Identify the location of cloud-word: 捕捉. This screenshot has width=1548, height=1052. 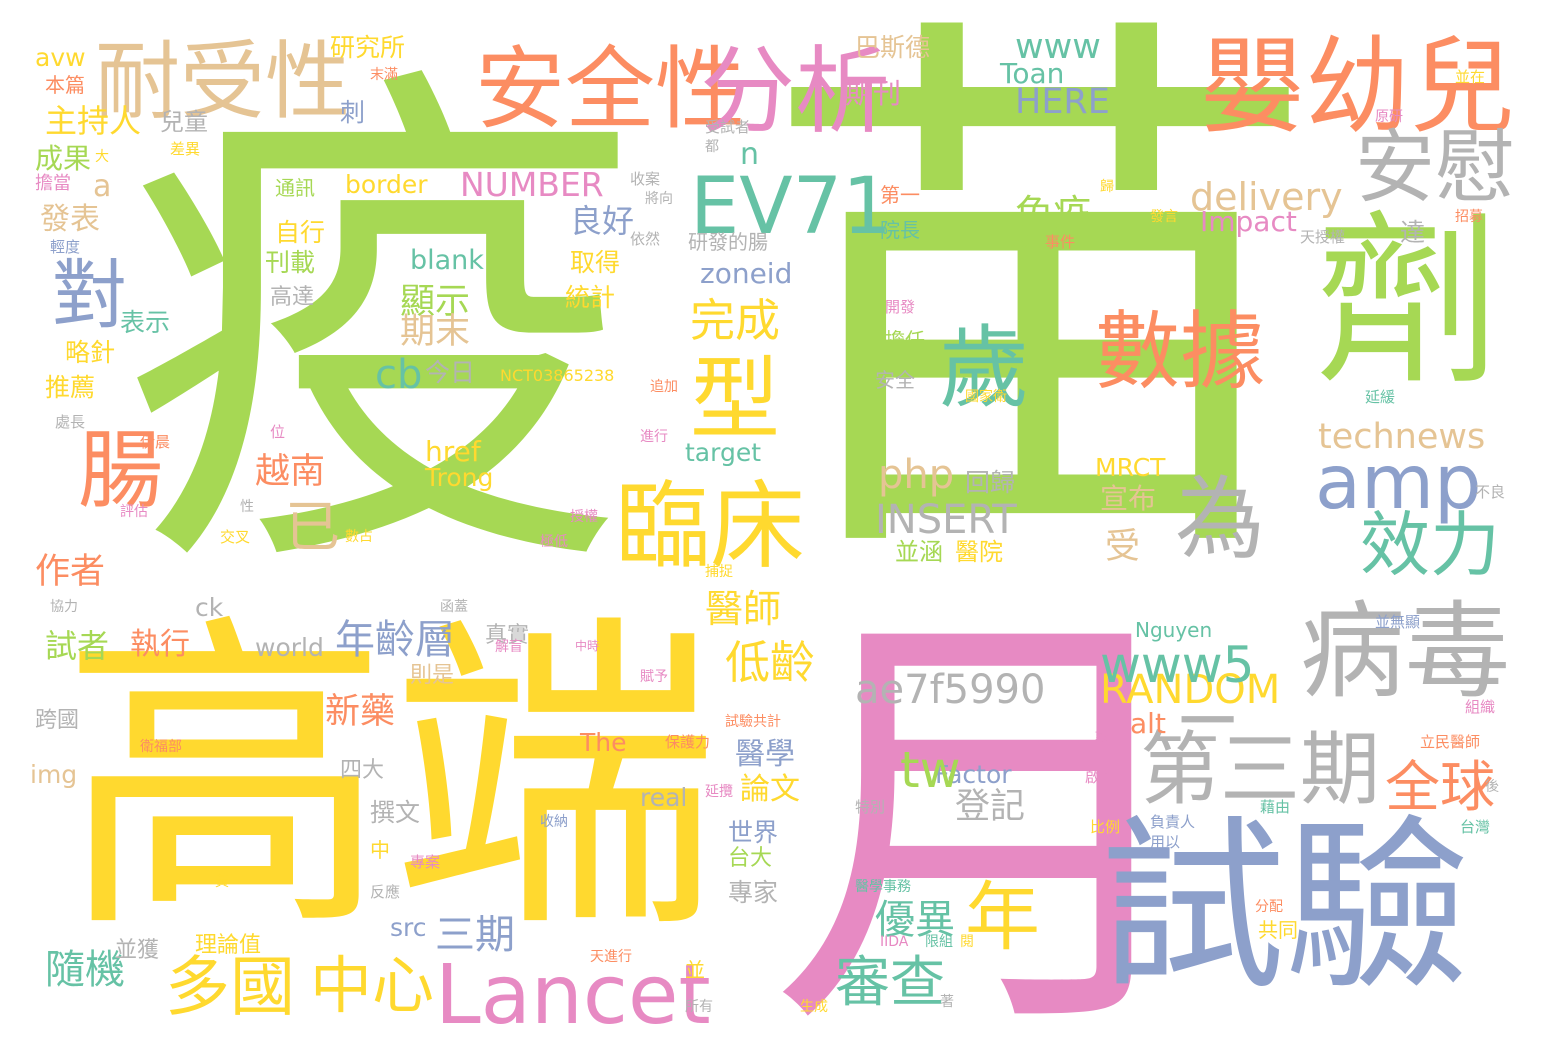
(719, 572).